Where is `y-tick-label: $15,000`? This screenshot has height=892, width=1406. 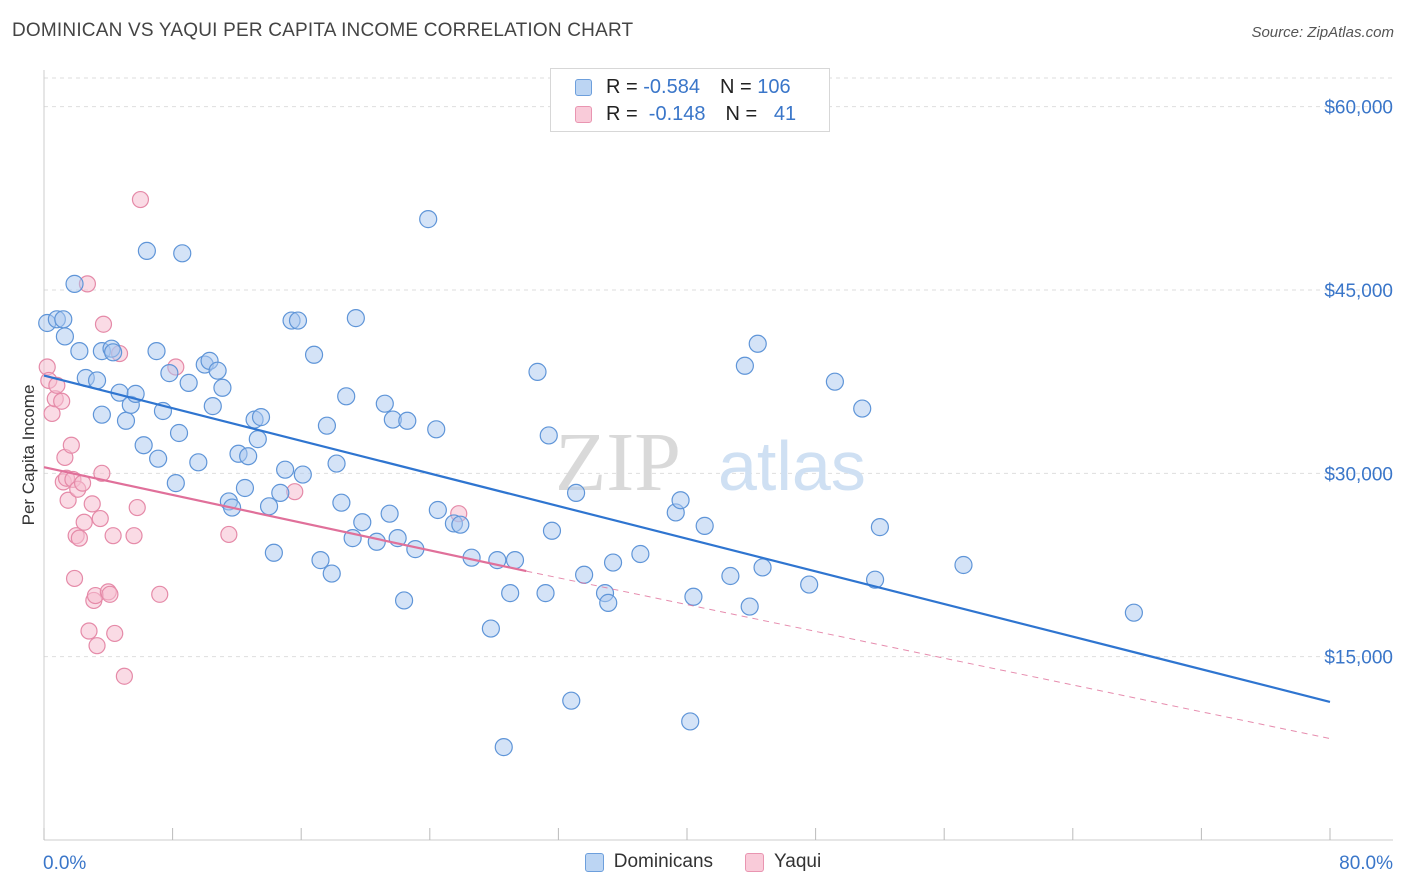 y-tick-label: $15,000 is located at coordinates (1358, 658).